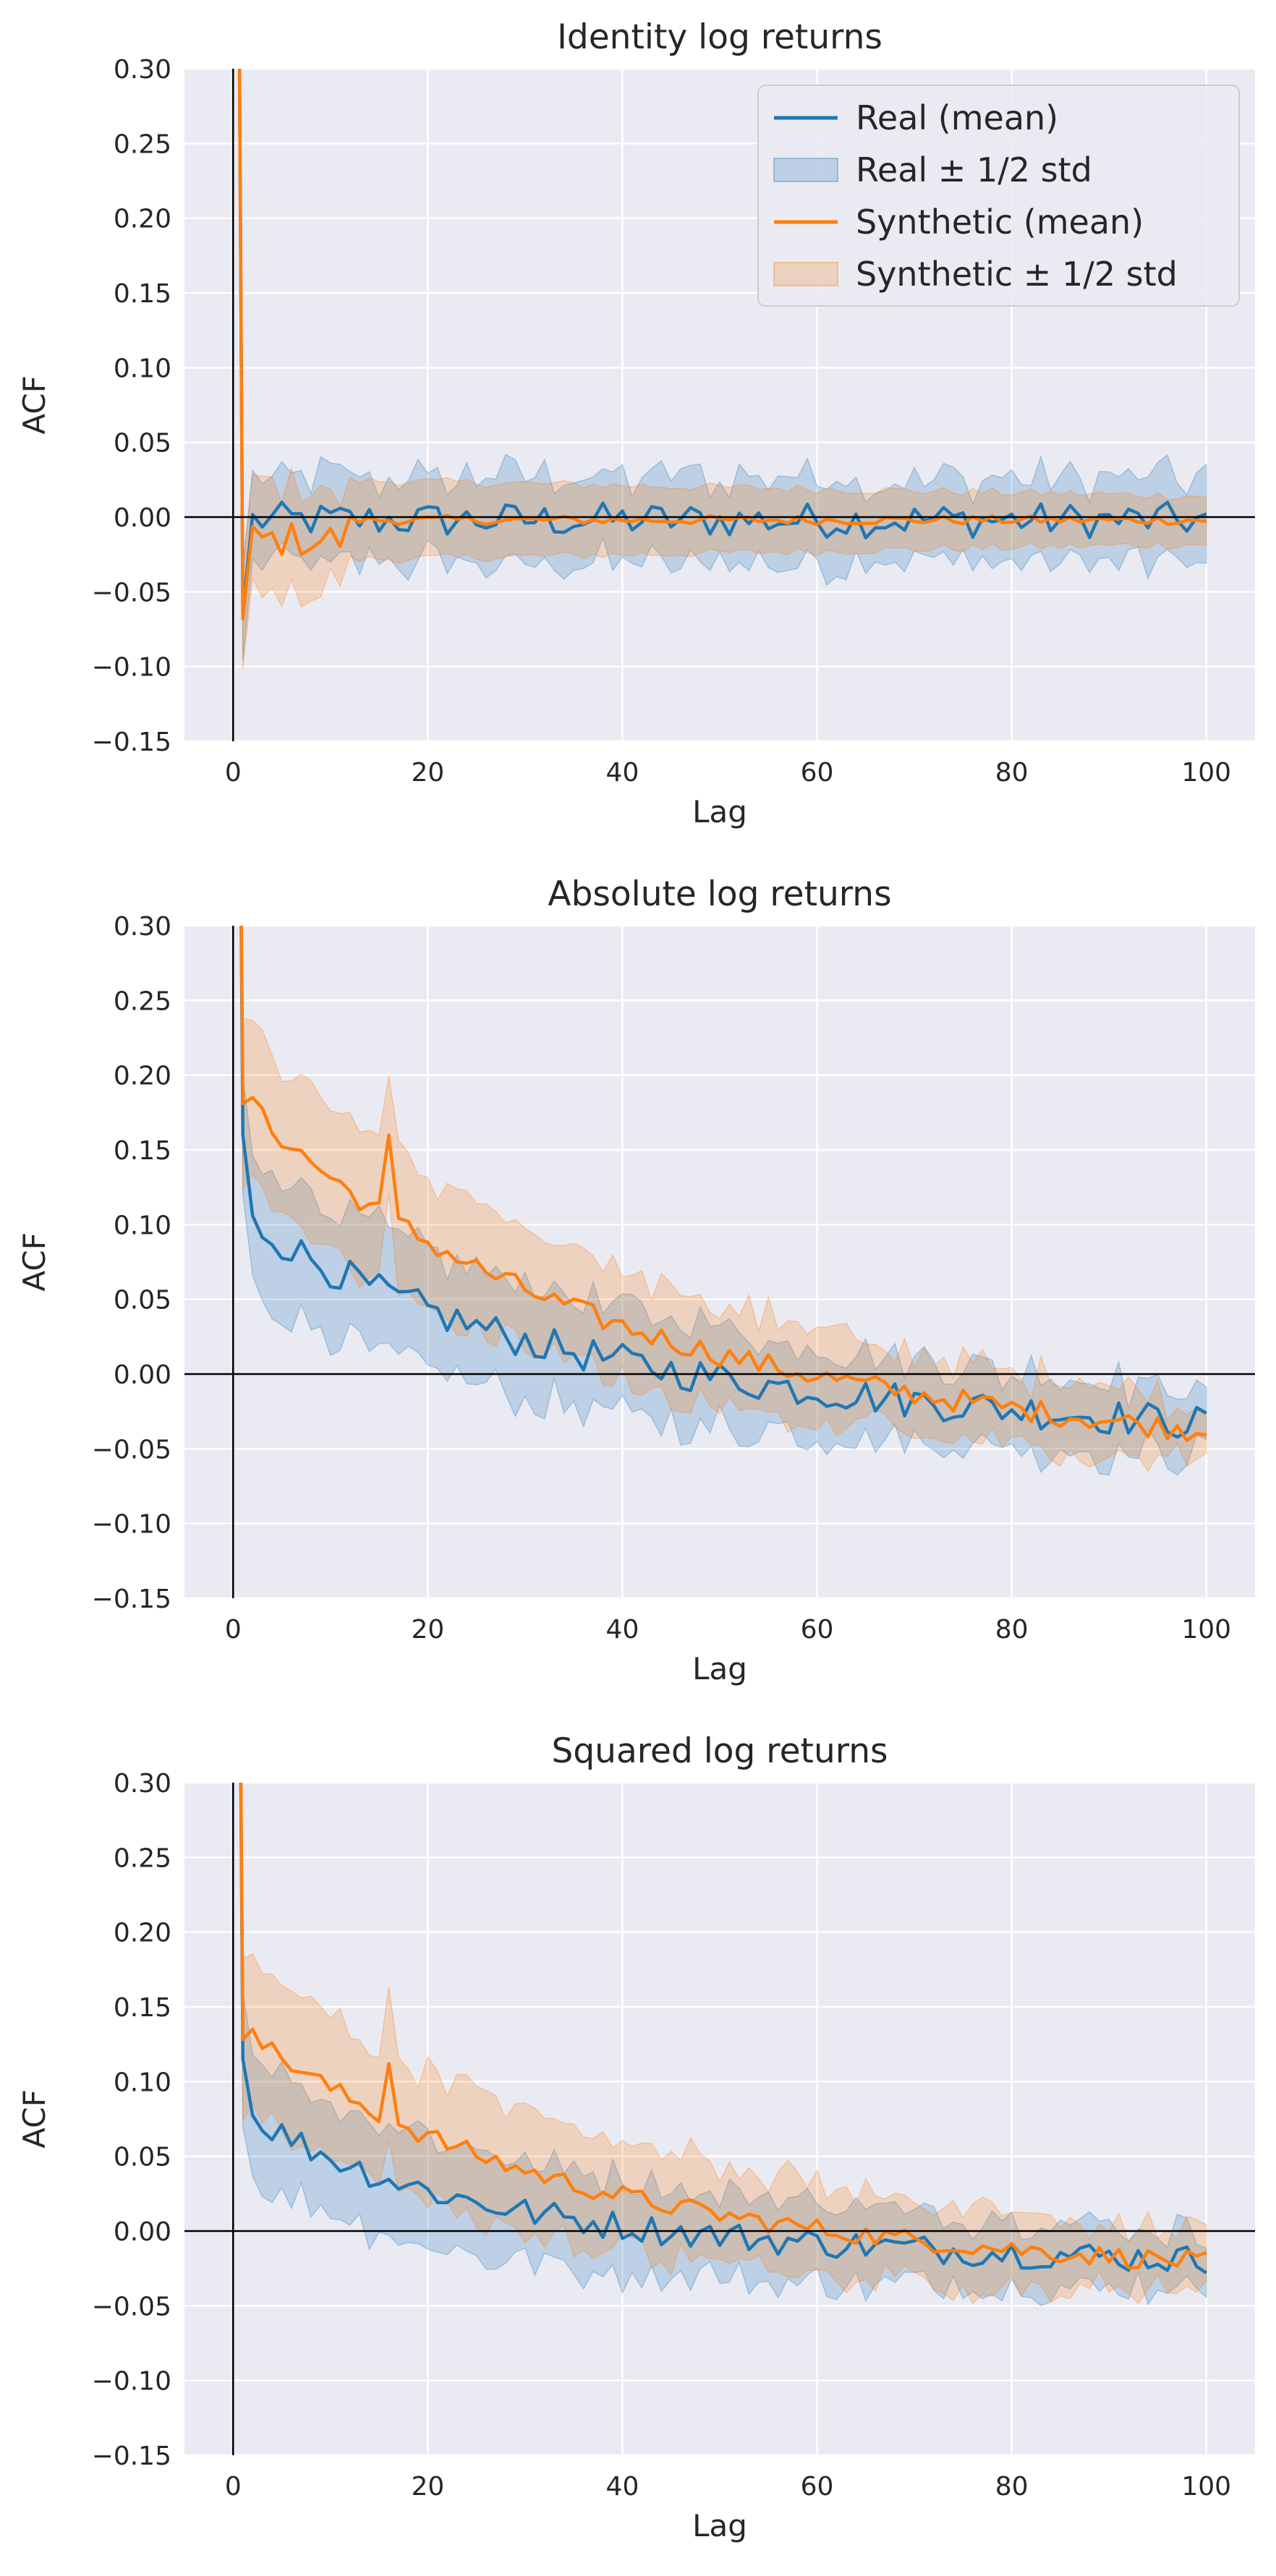  Describe the element at coordinates (719, 894) in the screenshot. I see `panel-title: Absolute log returns` at that location.